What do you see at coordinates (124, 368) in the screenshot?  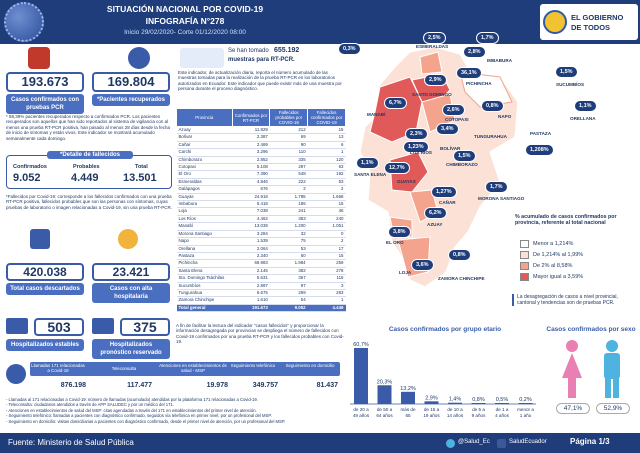 I see `calls-header: Teleconsulta` at bounding box center [124, 368].